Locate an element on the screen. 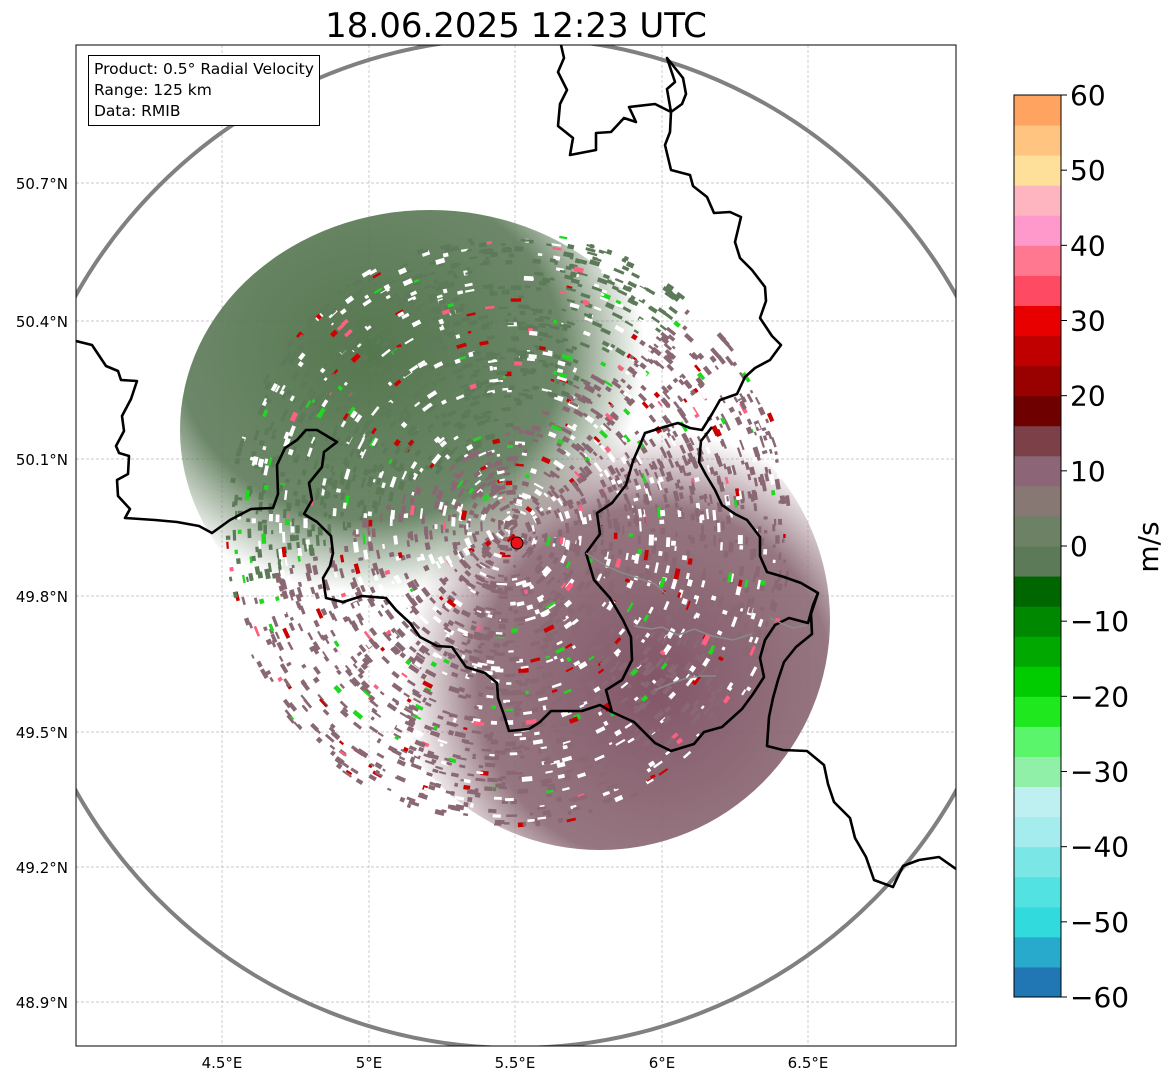  colorbar-segment is located at coordinates (1037, 471).